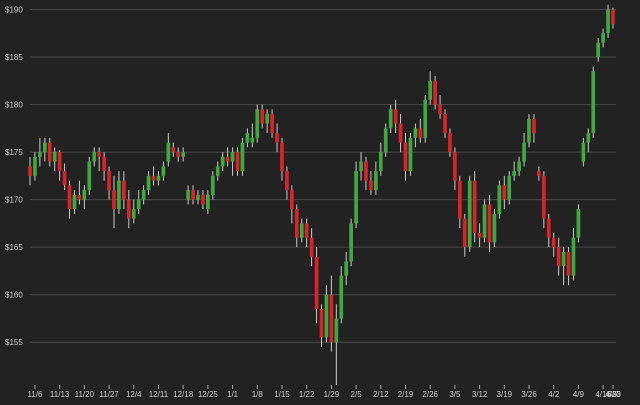 The image size is (640, 405). Describe the element at coordinates (406, 394) in the screenshot. I see `x-tick-label: 2/19` at that location.